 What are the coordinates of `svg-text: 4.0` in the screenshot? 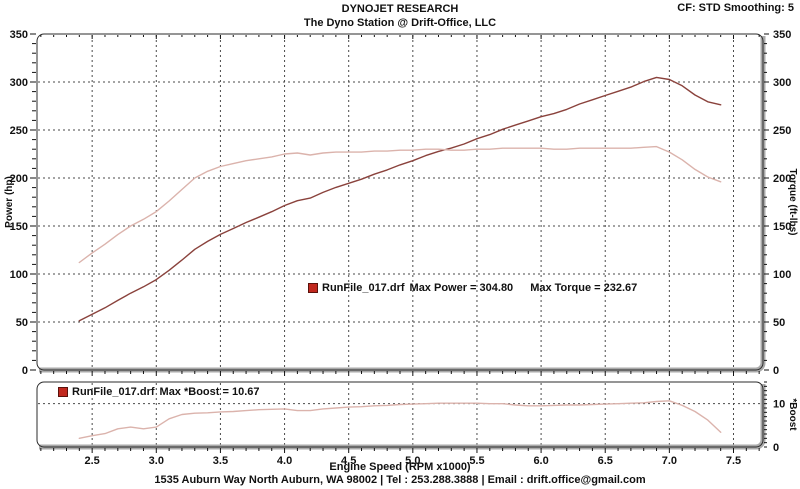 It's located at (284, 461).